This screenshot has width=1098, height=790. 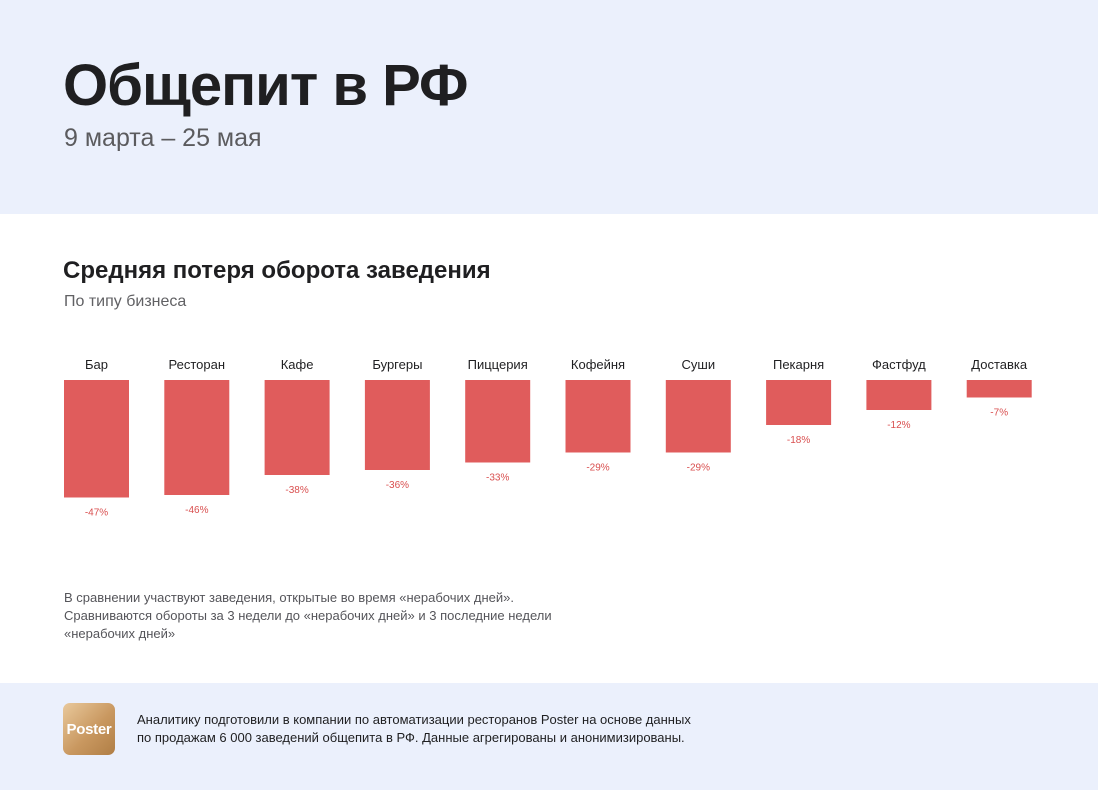 I want to click on value-label: -33%, so click(x=497, y=478).